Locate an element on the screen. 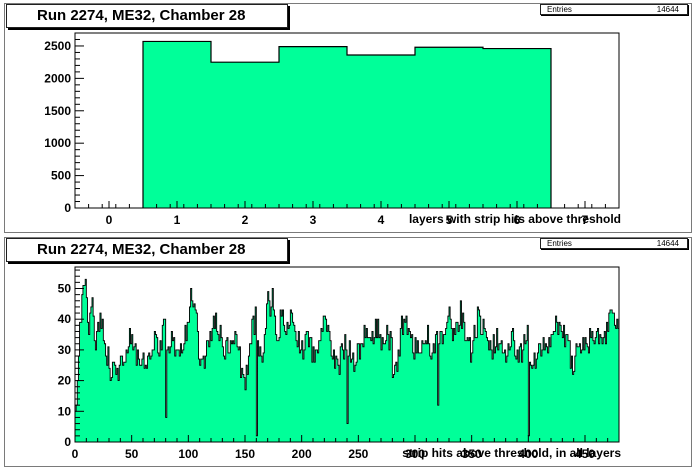  y-tick-label: 500 is located at coordinates (61, 176).